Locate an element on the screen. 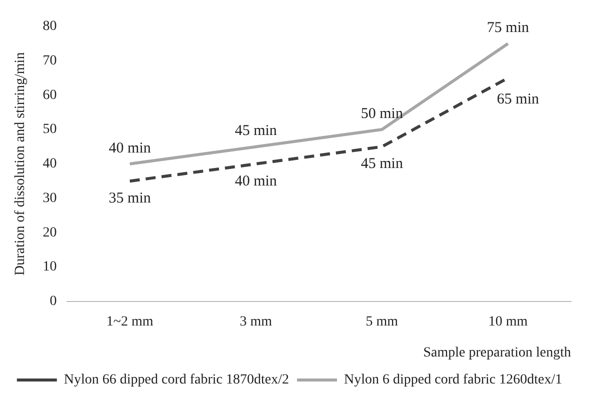 The image size is (589, 405). y-tick-label: 0 is located at coordinates (53, 302).